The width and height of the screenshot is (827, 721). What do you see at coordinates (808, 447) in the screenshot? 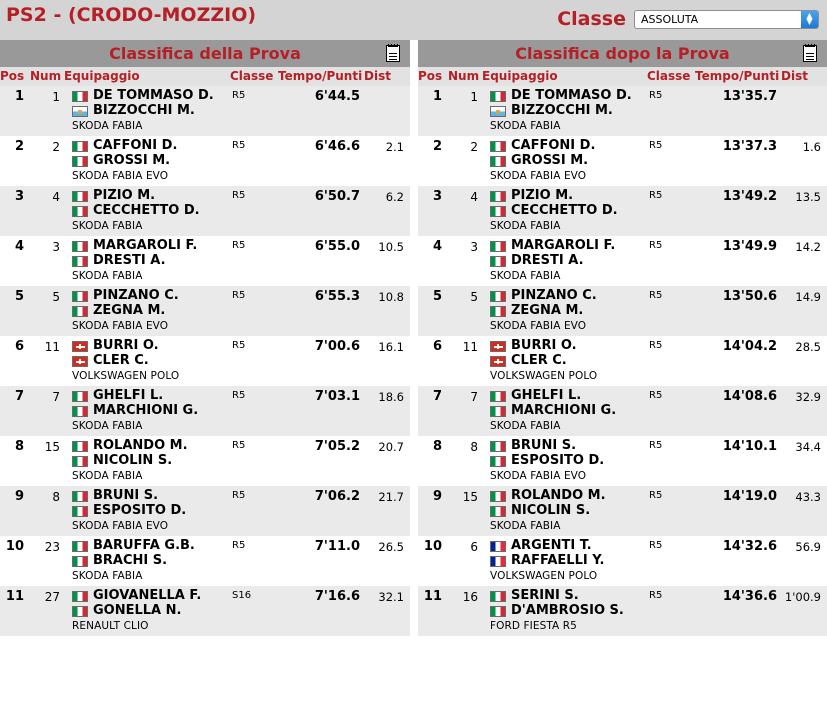
I see `cell-dist: 34.4` at bounding box center [808, 447].